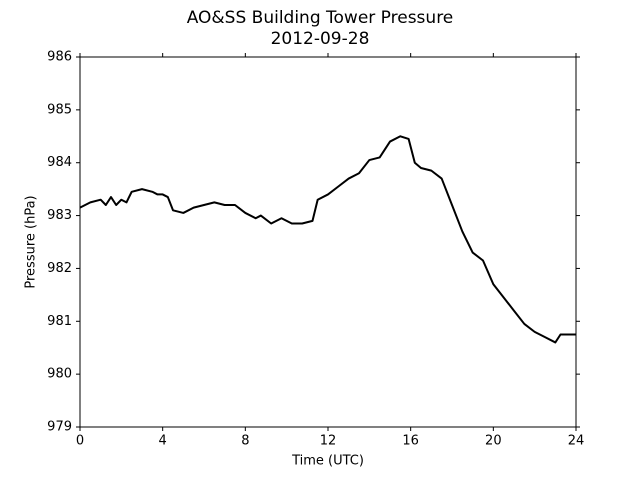 The width and height of the screenshot is (640, 484). What do you see at coordinates (31, 241) in the screenshot?
I see `y-axis-label: Pressure (hPa)` at bounding box center [31, 241].